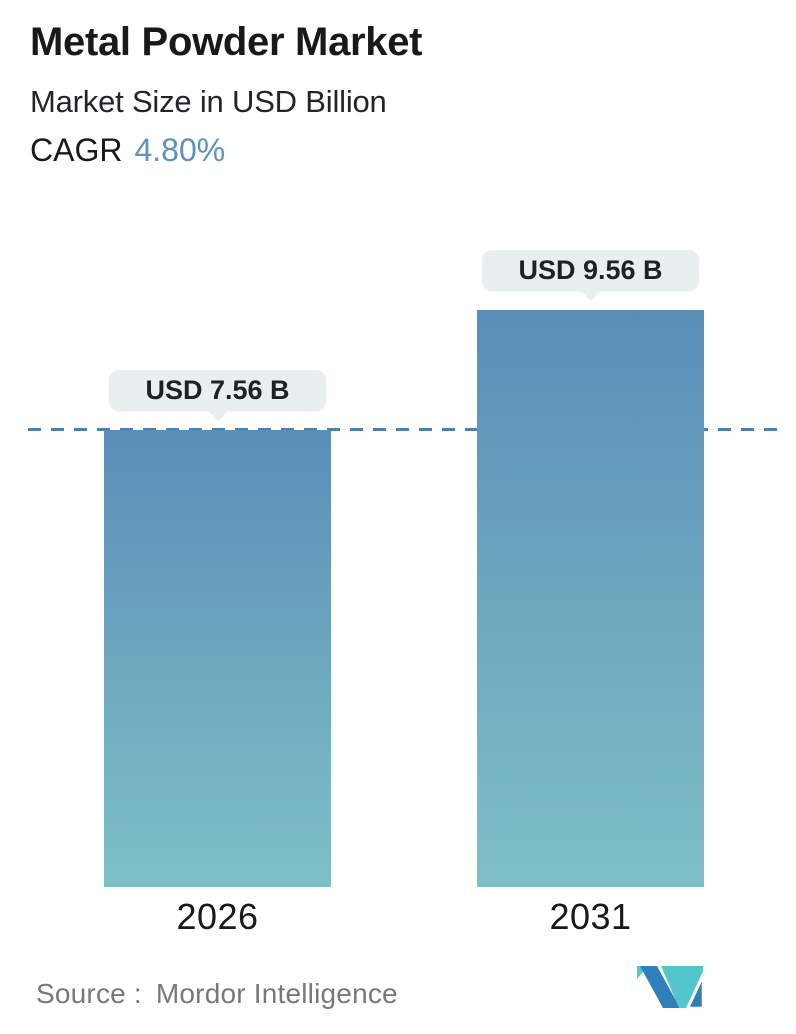 Image resolution: width=796 pixels, height=1034 pixels. Describe the element at coordinates (590, 916) in the screenshot. I see `x-axis-label-2031: 2031` at that location.